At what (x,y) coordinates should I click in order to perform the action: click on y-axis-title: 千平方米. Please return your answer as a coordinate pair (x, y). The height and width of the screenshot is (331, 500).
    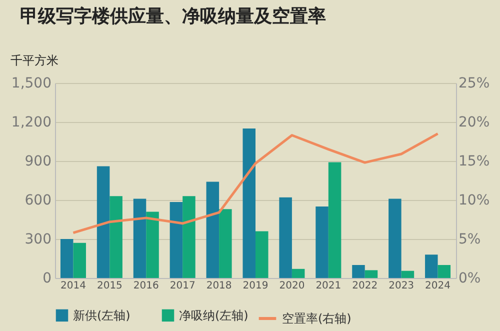
    Looking at the image, I should click on (34, 61).